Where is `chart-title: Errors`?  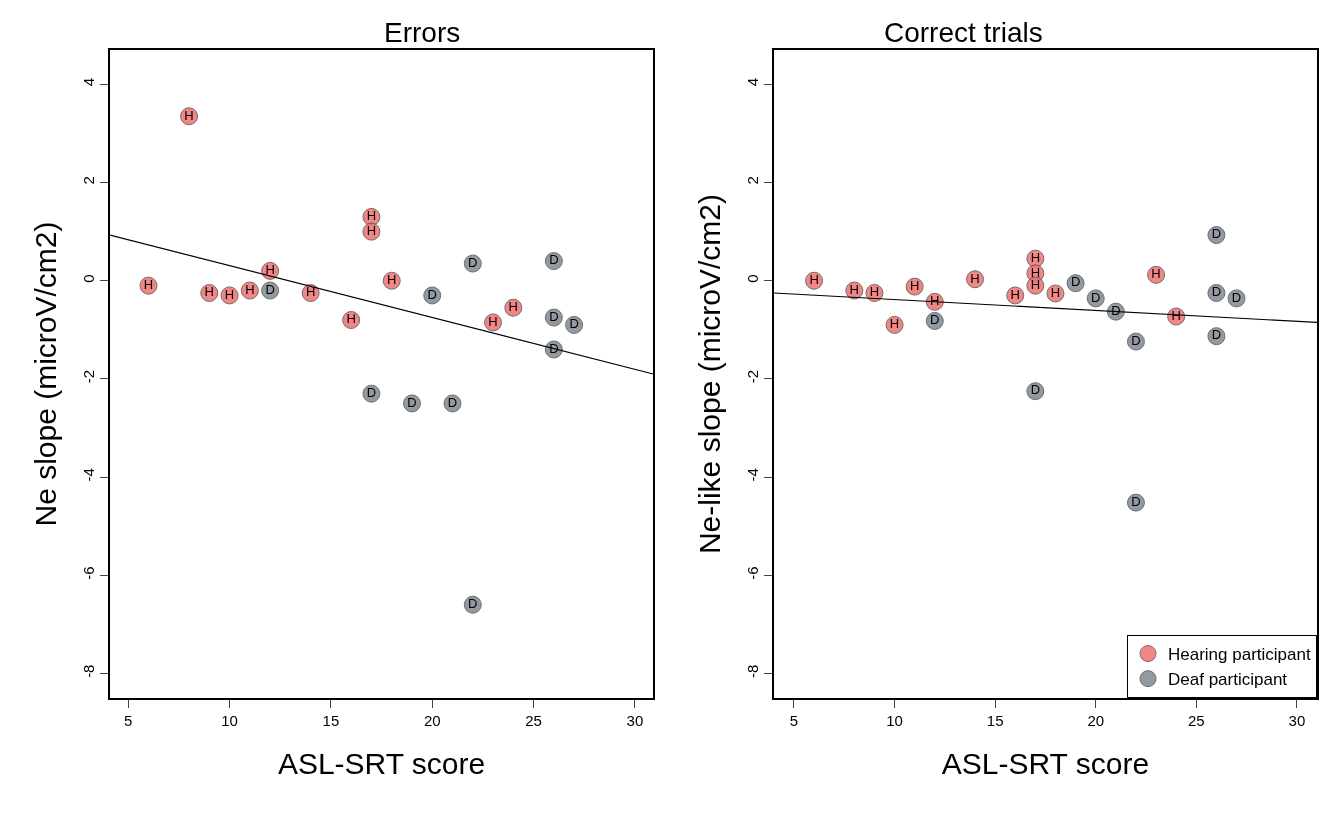
chart-title: Errors is located at coordinates (422, 32).